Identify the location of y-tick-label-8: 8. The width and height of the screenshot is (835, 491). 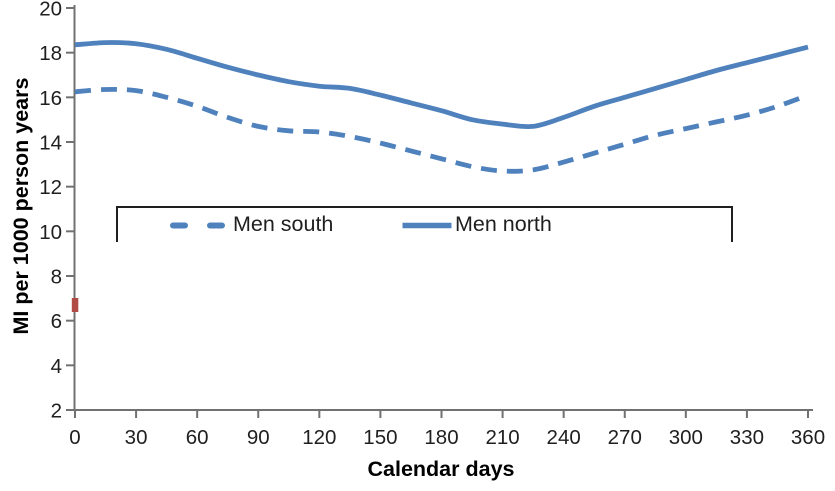
(56, 277).